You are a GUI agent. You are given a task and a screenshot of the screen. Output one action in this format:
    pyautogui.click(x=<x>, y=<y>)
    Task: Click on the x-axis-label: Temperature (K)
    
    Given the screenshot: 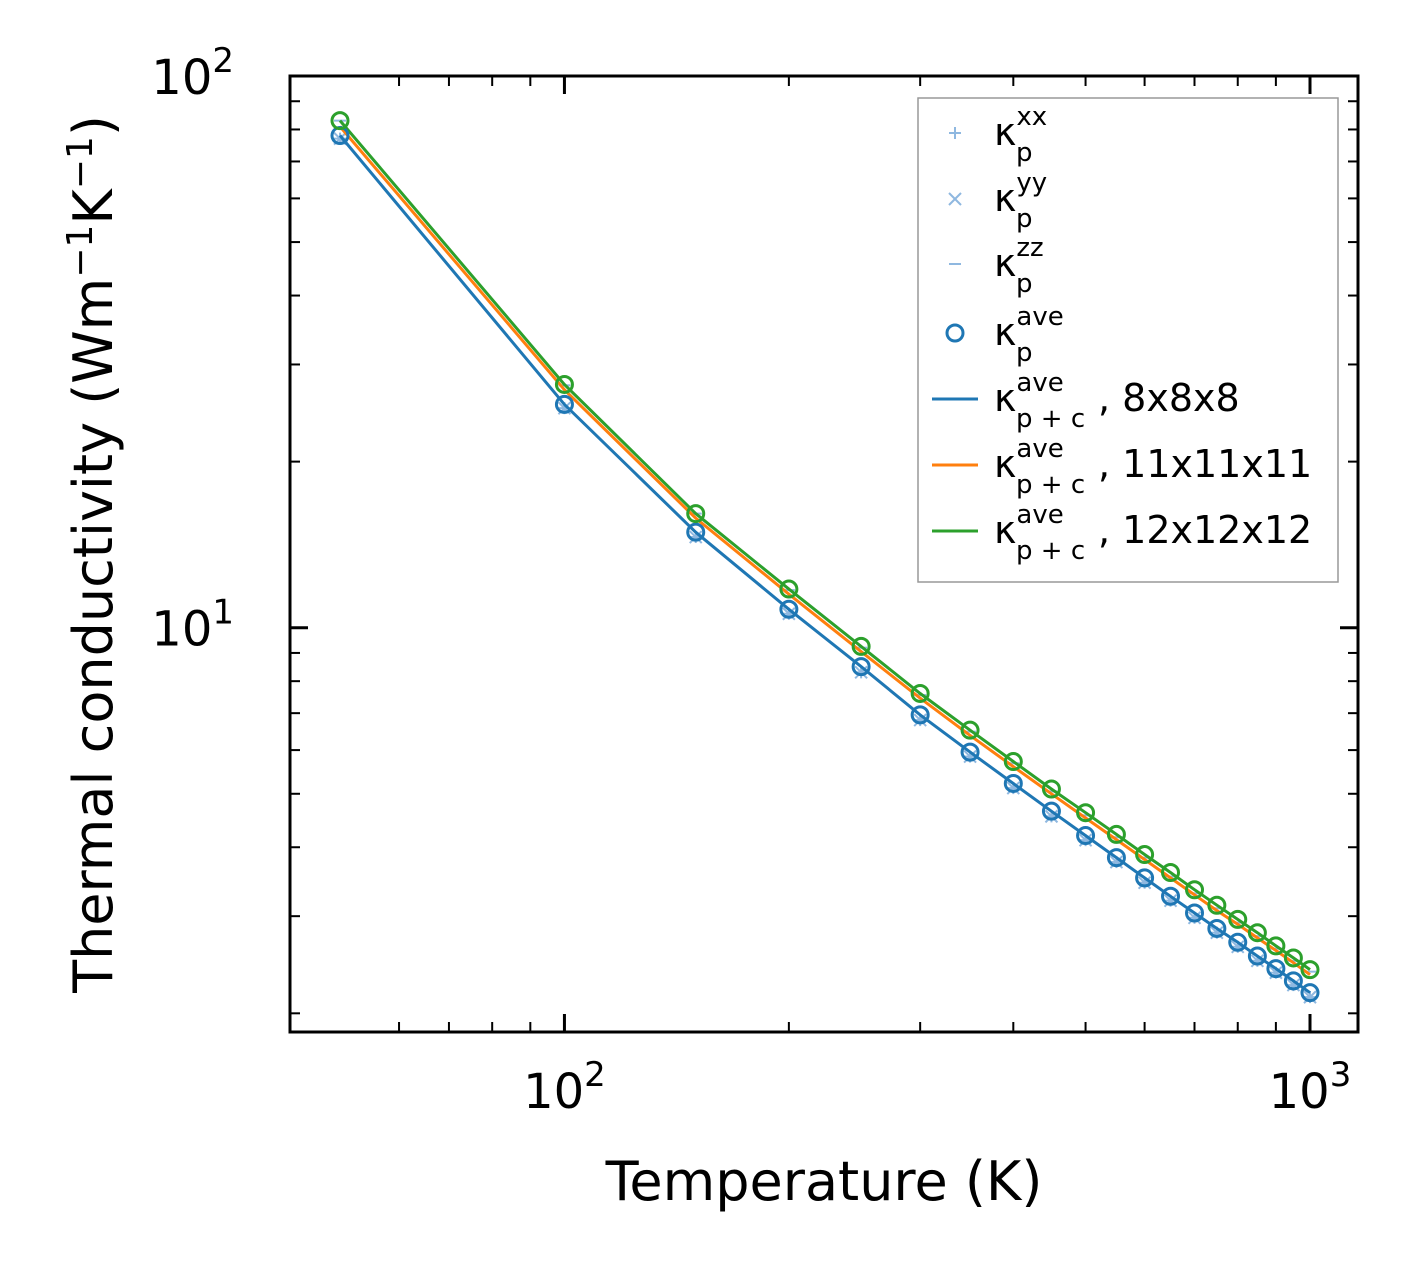 What is the action you would take?
    pyautogui.click(x=824, y=1181)
    